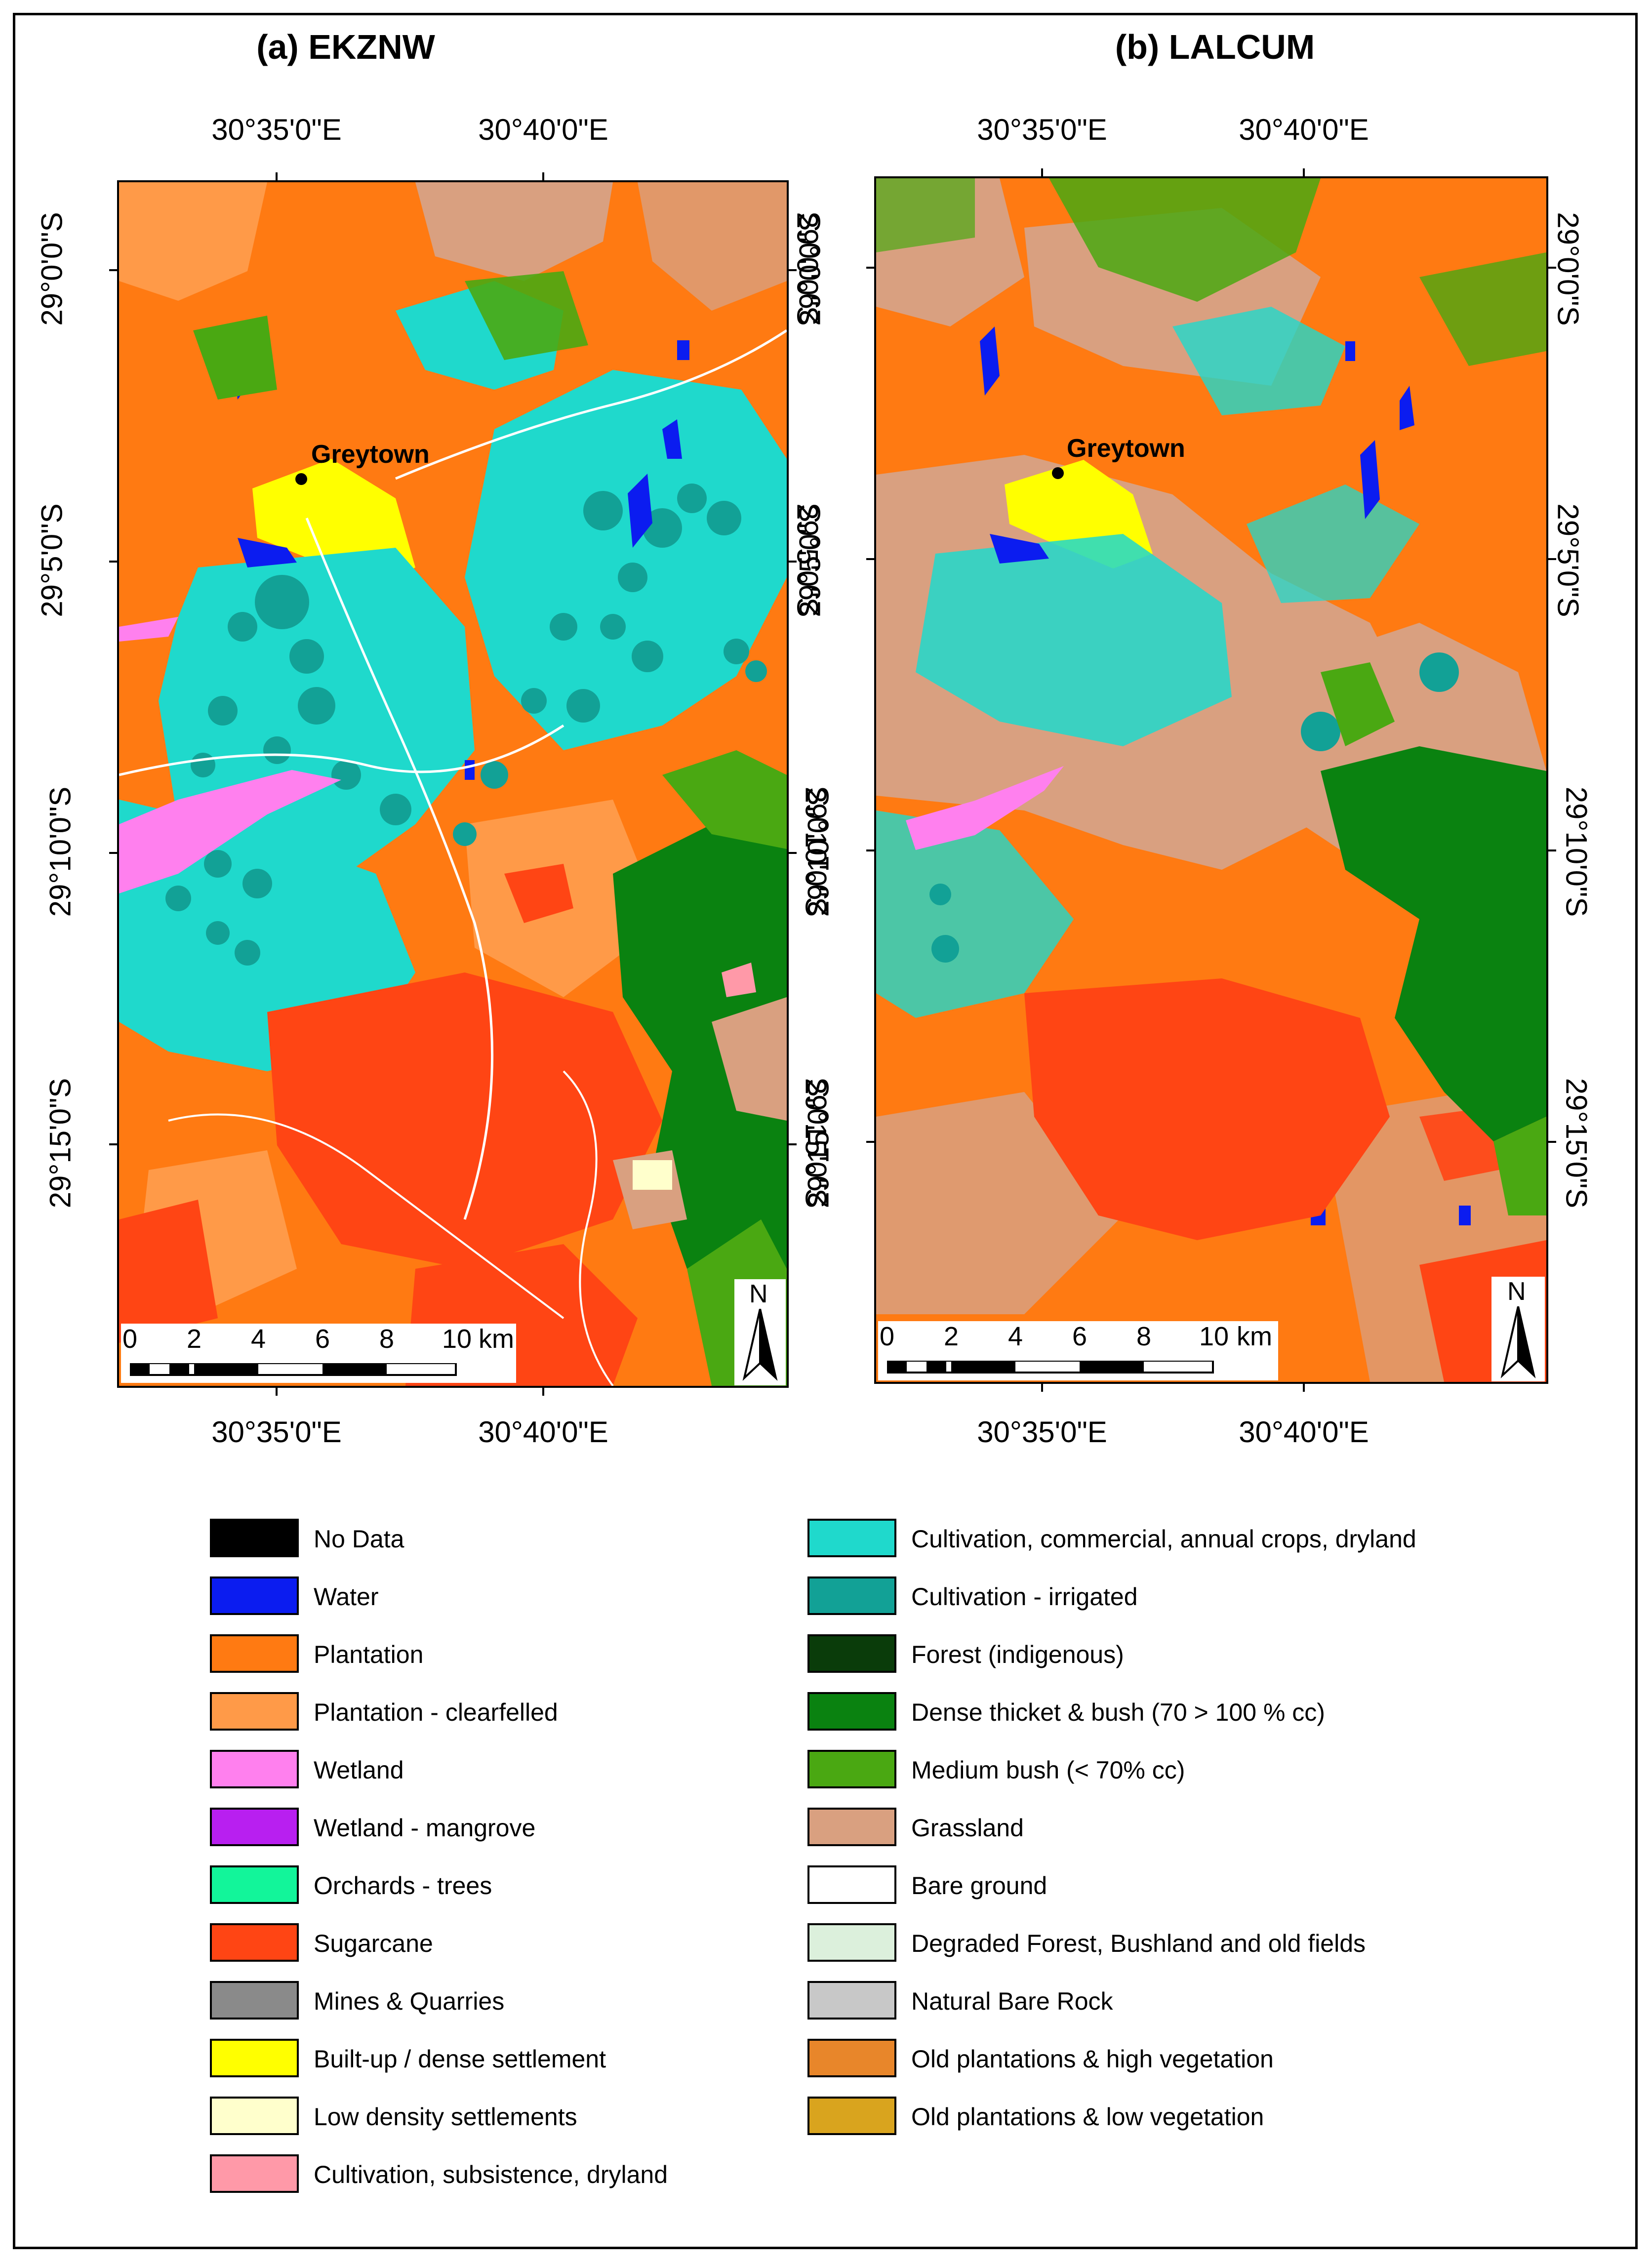  I want to click on panel-a-scale-bar: 0 2 4 6 8 10 km, so click(318, 1354).